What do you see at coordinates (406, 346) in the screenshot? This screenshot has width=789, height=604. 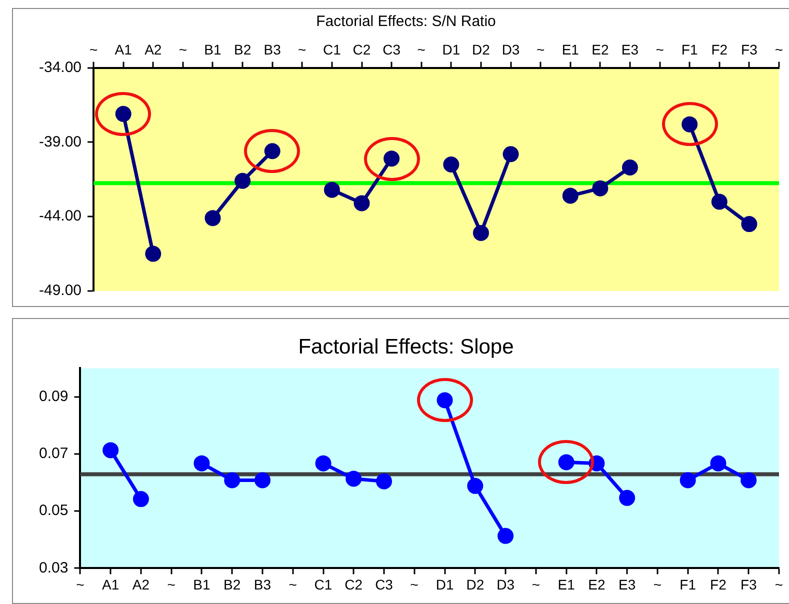 I see `chart-title: Factorial Effects: Slope` at bounding box center [406, 346].